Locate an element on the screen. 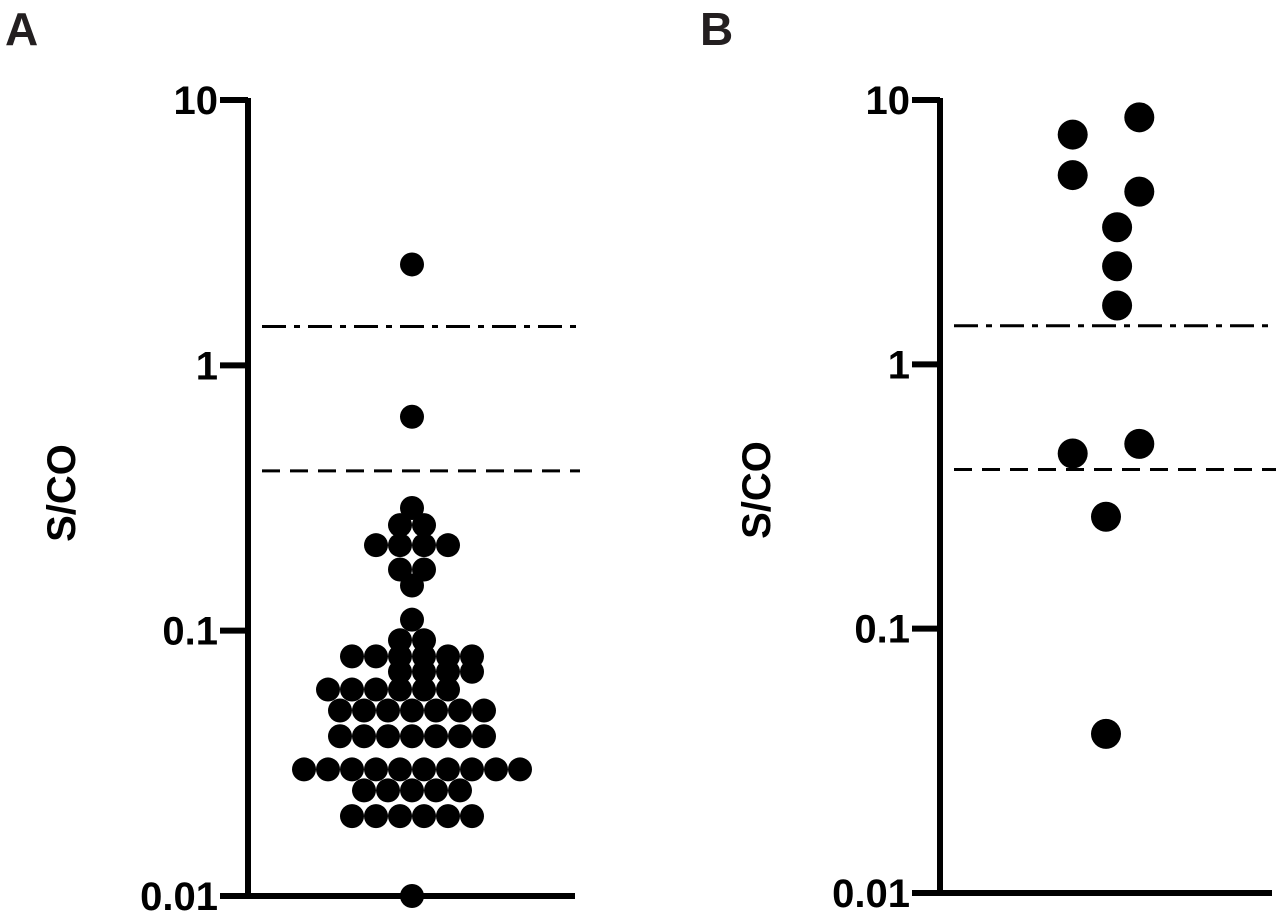 The width and height of the screenshot is (1280, 921). panel-b-ticks: 10 1 0.1 0.01 is located at coordinates (886, 497).